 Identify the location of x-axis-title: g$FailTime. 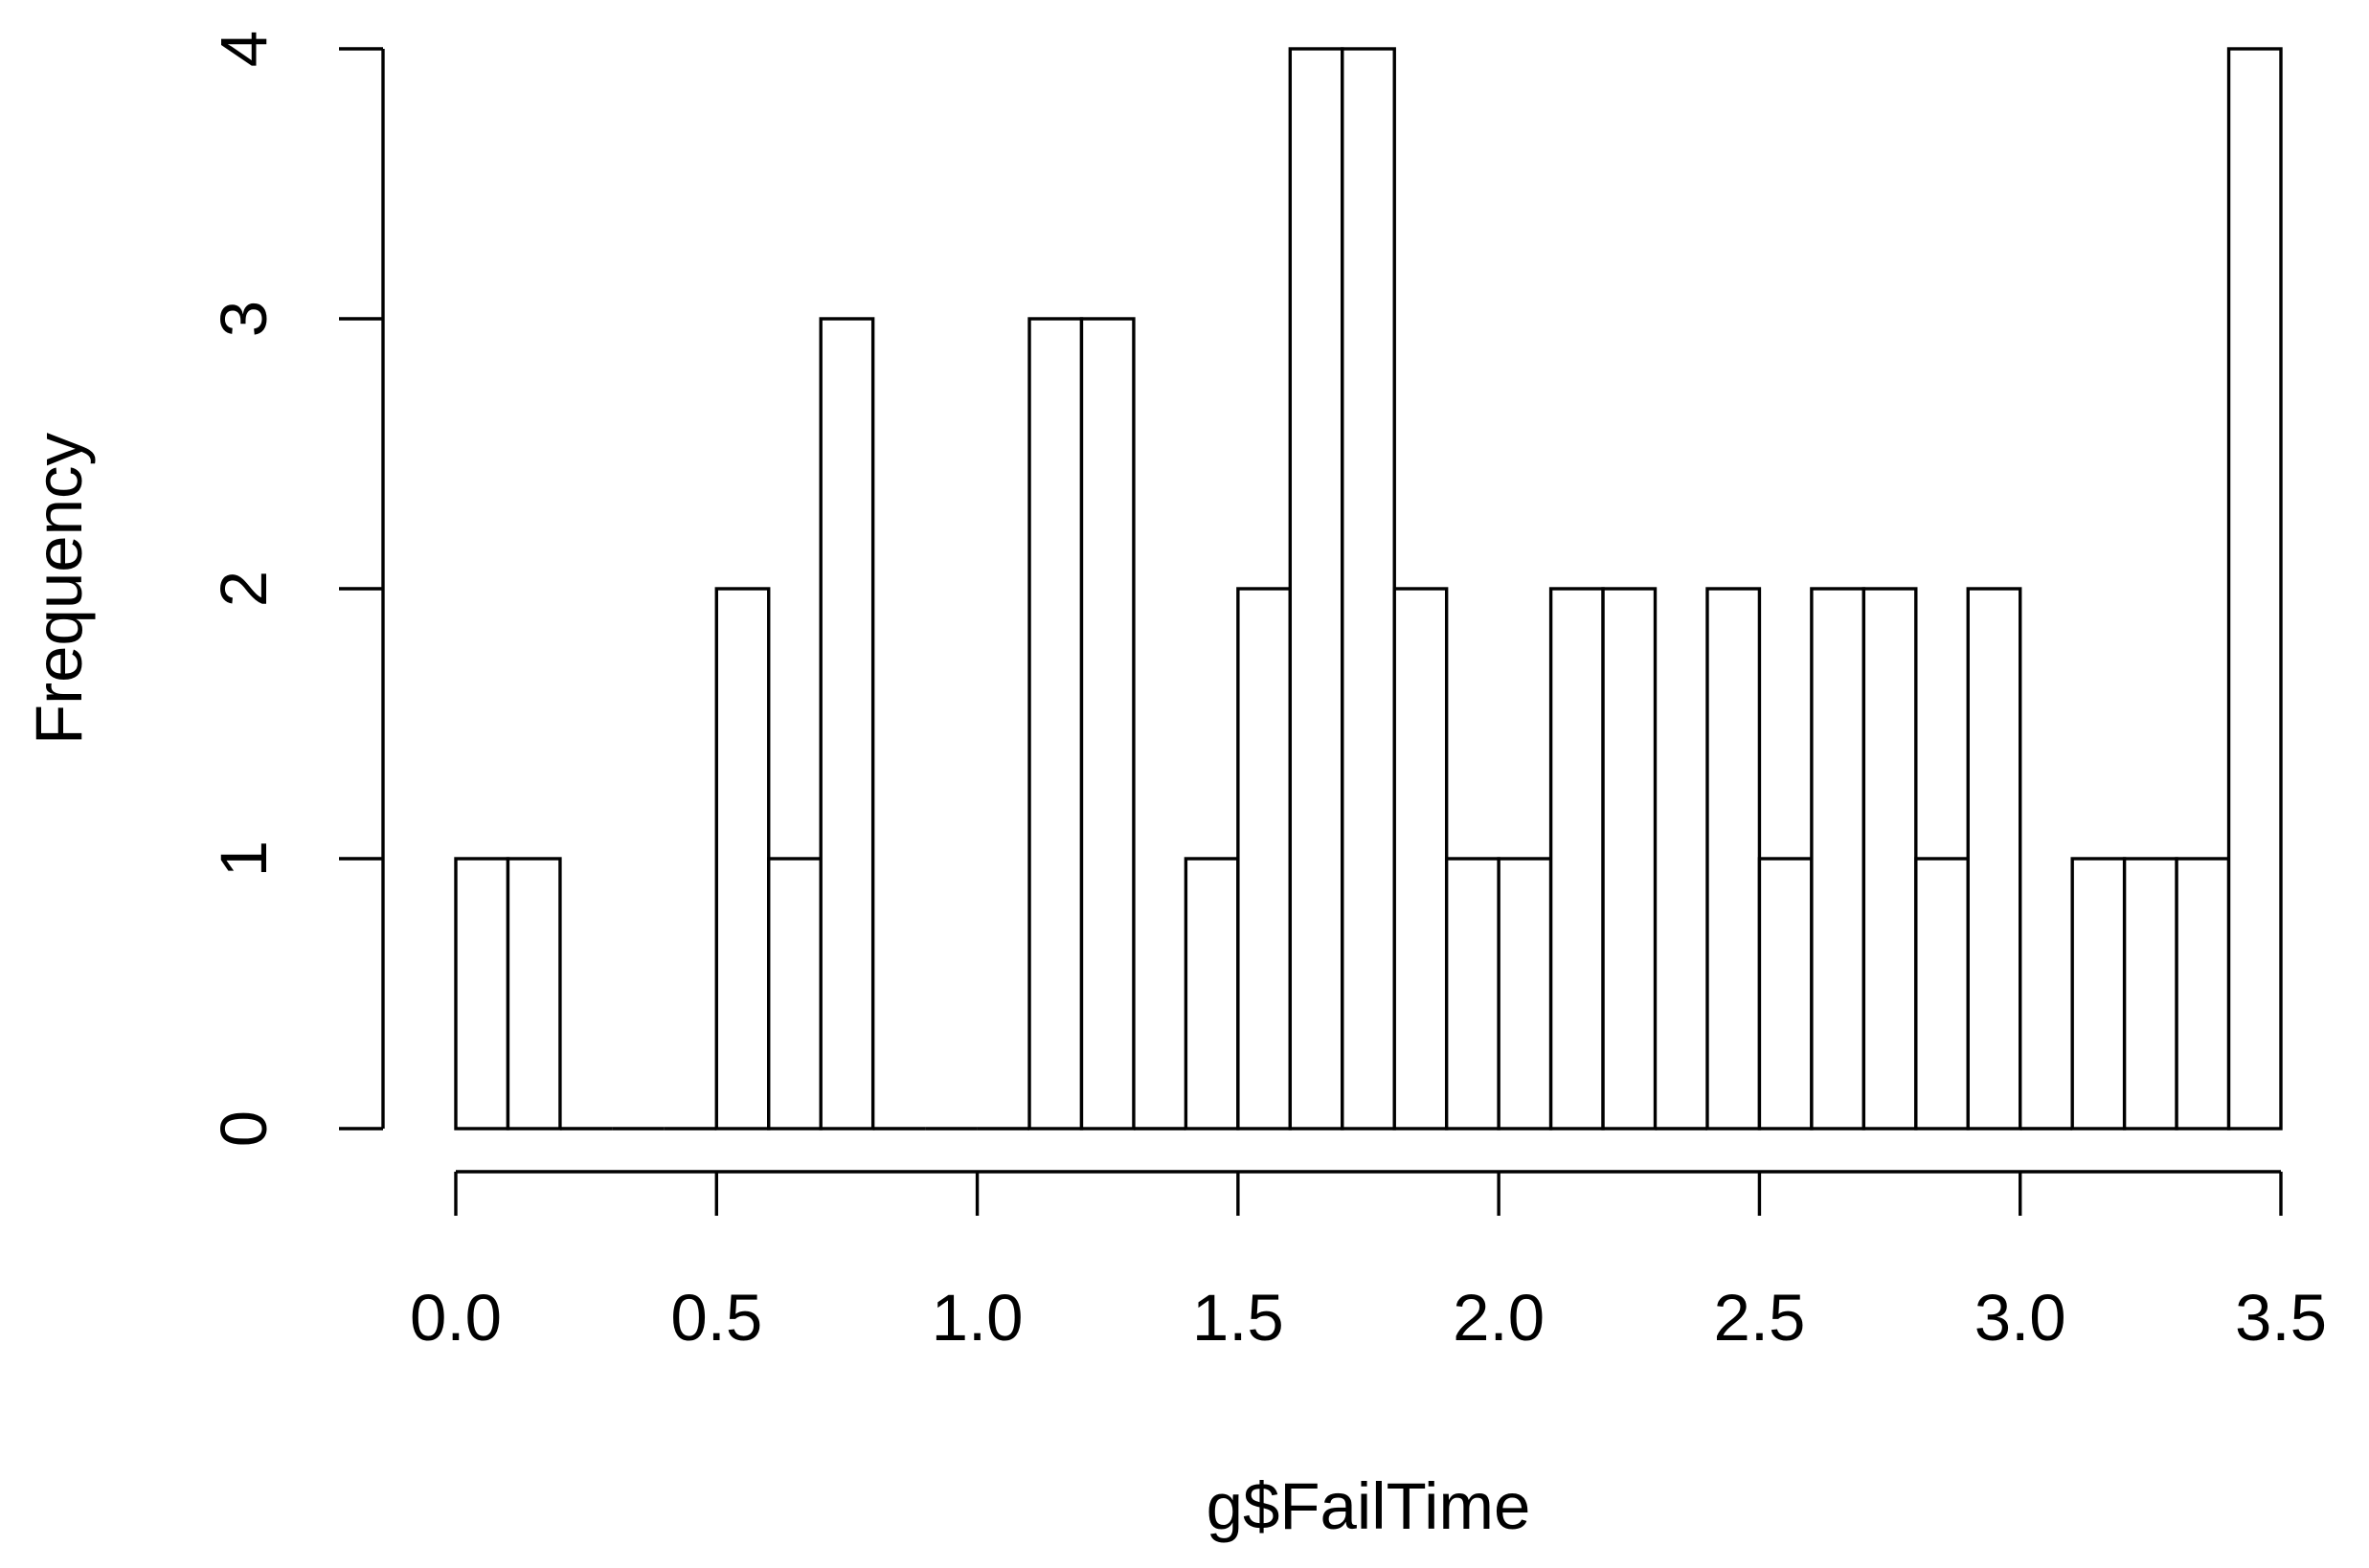
(1369, 1506).